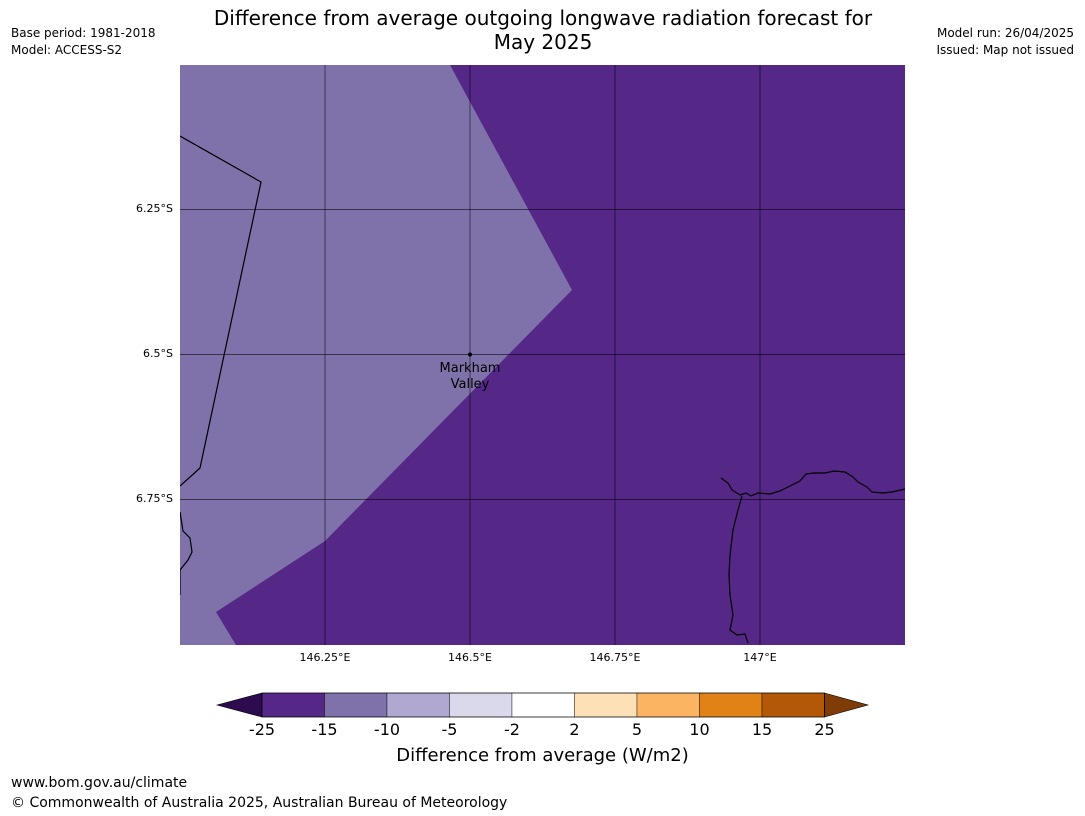  Describe the element at coordinates (449, 729) in the screenshot. I see `colorbar-tick: -5` at that location.